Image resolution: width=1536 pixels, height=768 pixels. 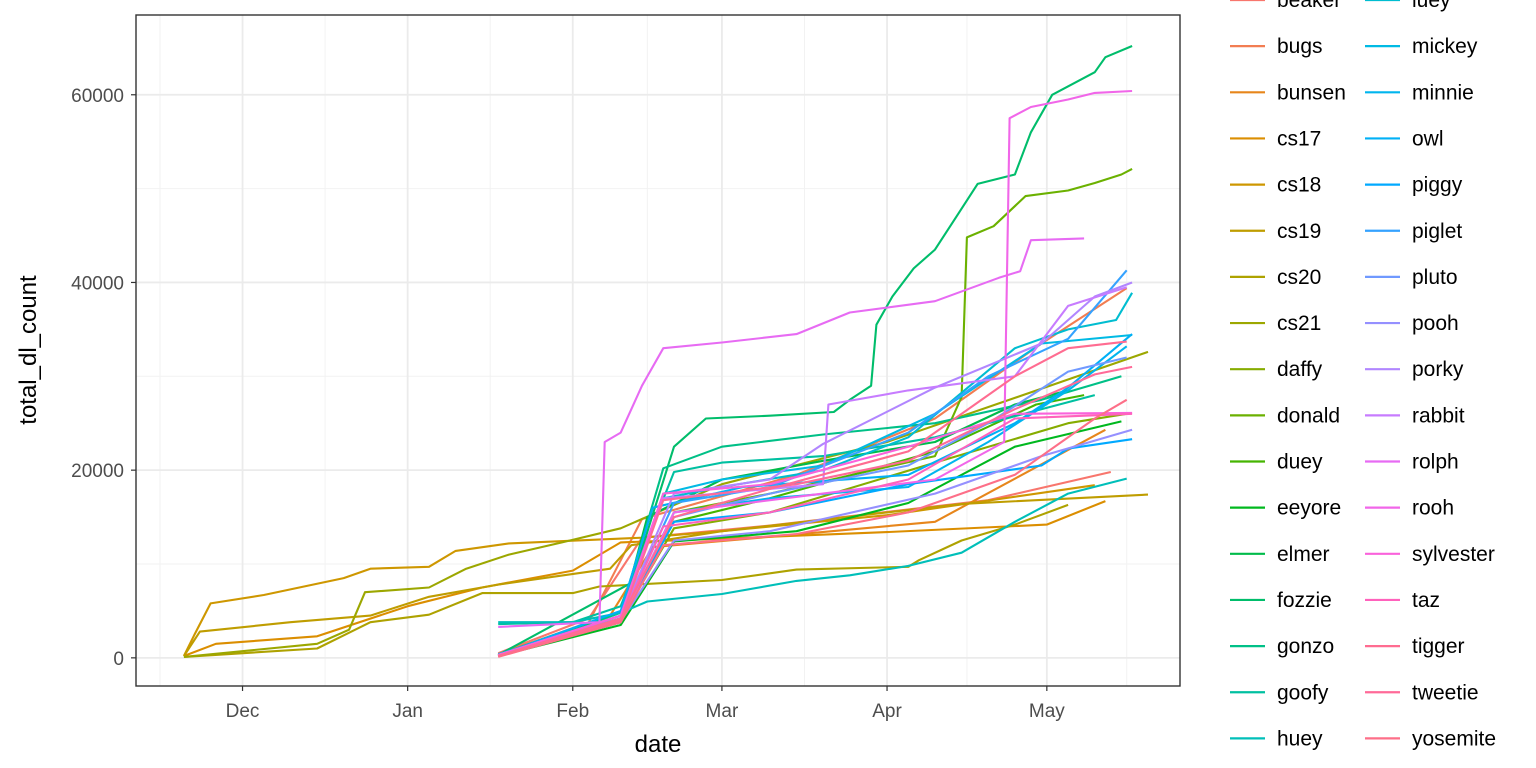 What do you see at coordinates (1437, 231) in the screenshot?
I see `legend-label-piglet: piglet` at bounding box center [1437, 231].